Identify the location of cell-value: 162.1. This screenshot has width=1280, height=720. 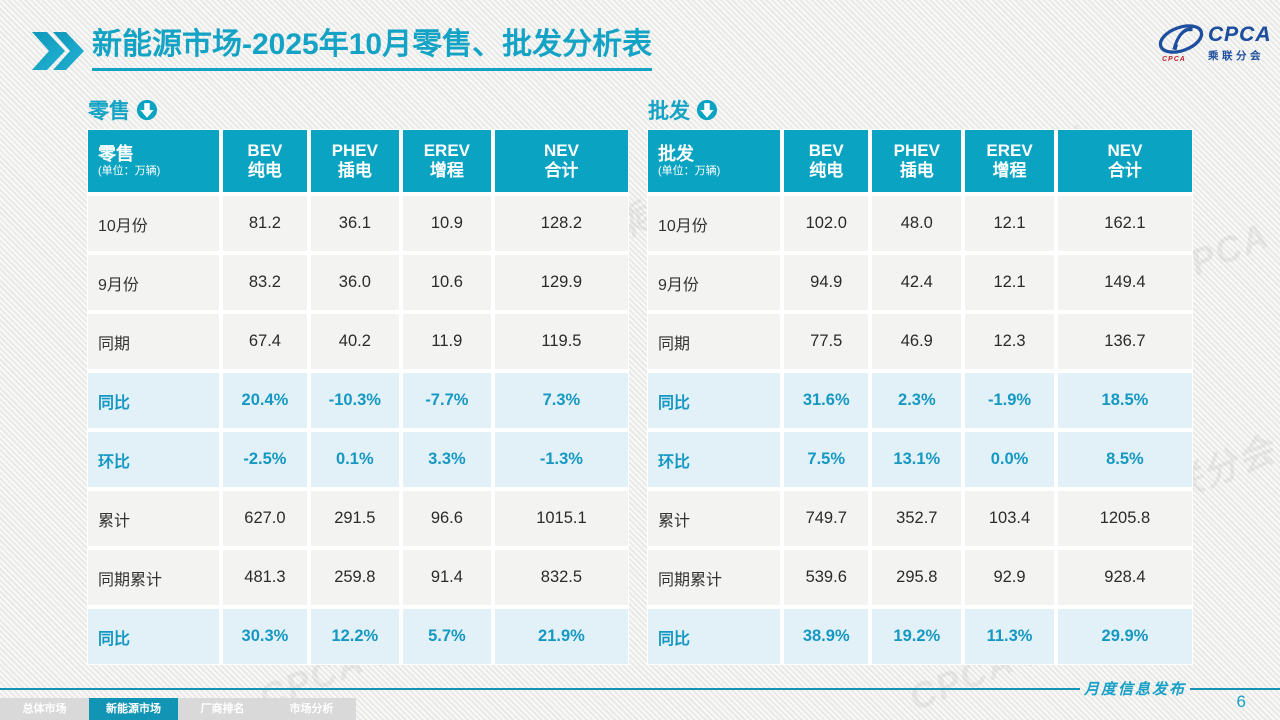
(1124, 223).